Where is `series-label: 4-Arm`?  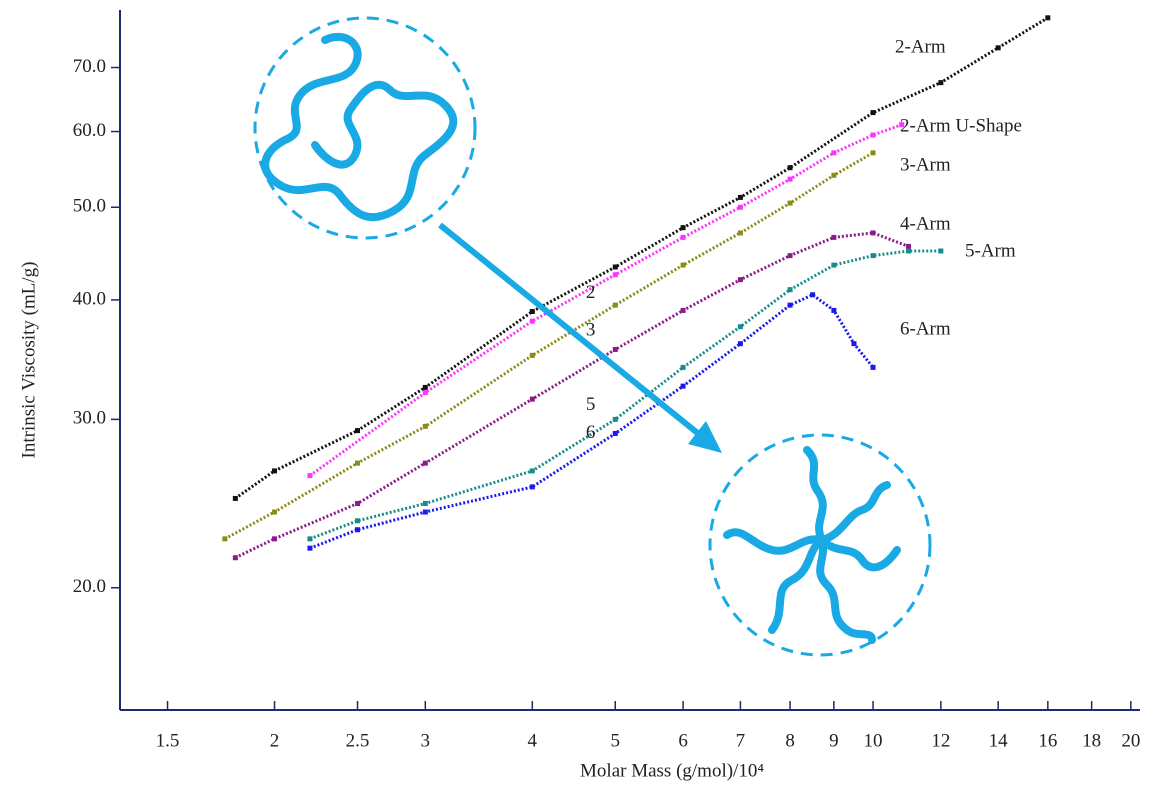
series-label: 4-Arm is located at coordinates (925, 223).